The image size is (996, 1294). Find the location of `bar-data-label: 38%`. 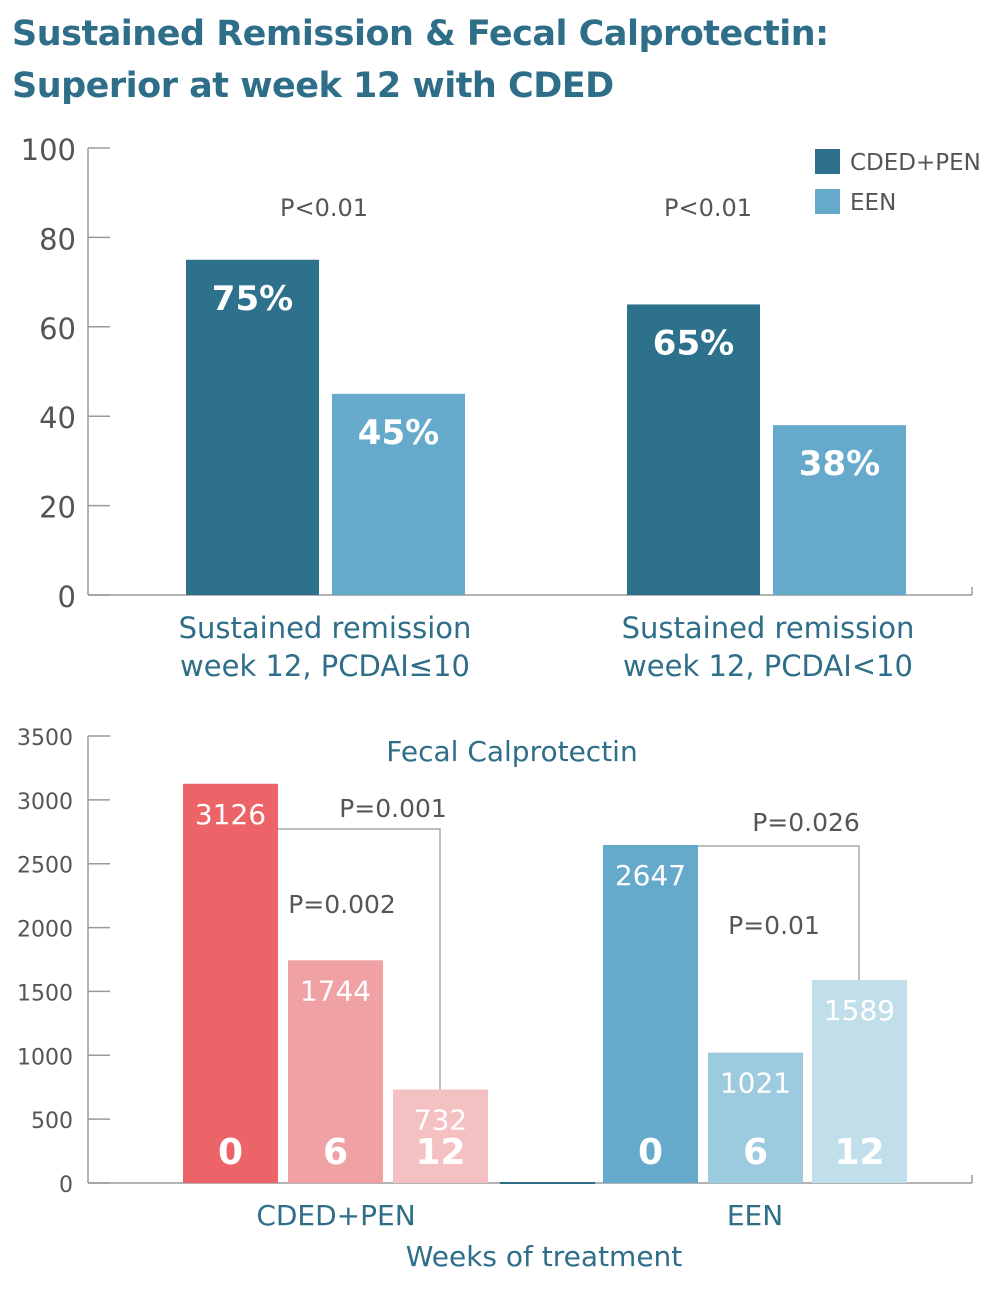

bar-data-label: 38% is located at coordinates (839, 464).